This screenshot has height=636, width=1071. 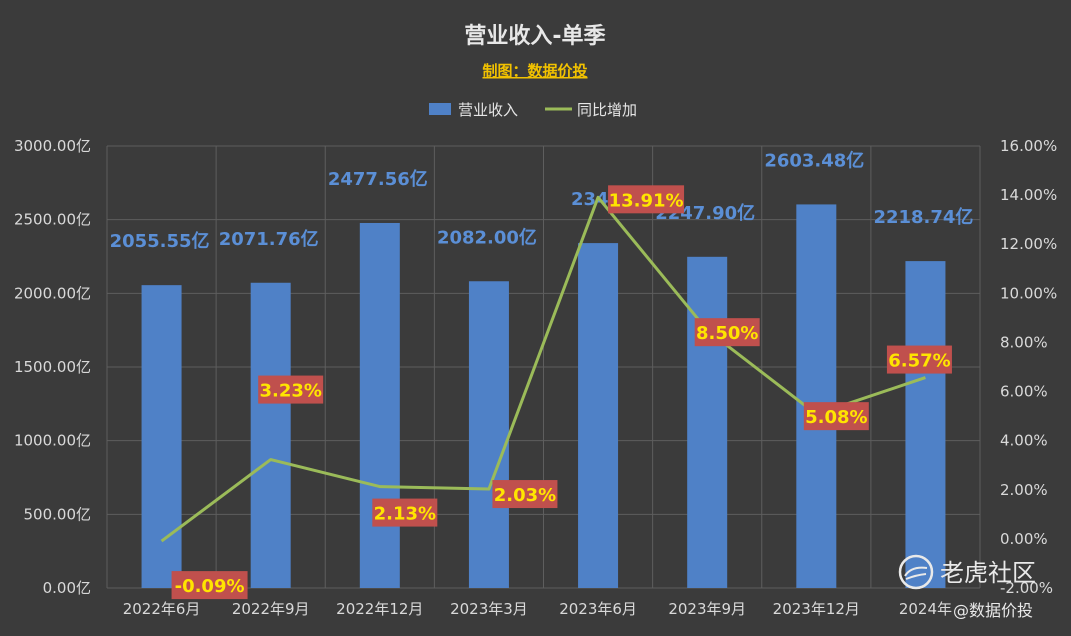 What do you see at coordinates (271, 609) in the screenshot?
I see `x-tick-label: 2022年9月` at bounding box center [271, 609].